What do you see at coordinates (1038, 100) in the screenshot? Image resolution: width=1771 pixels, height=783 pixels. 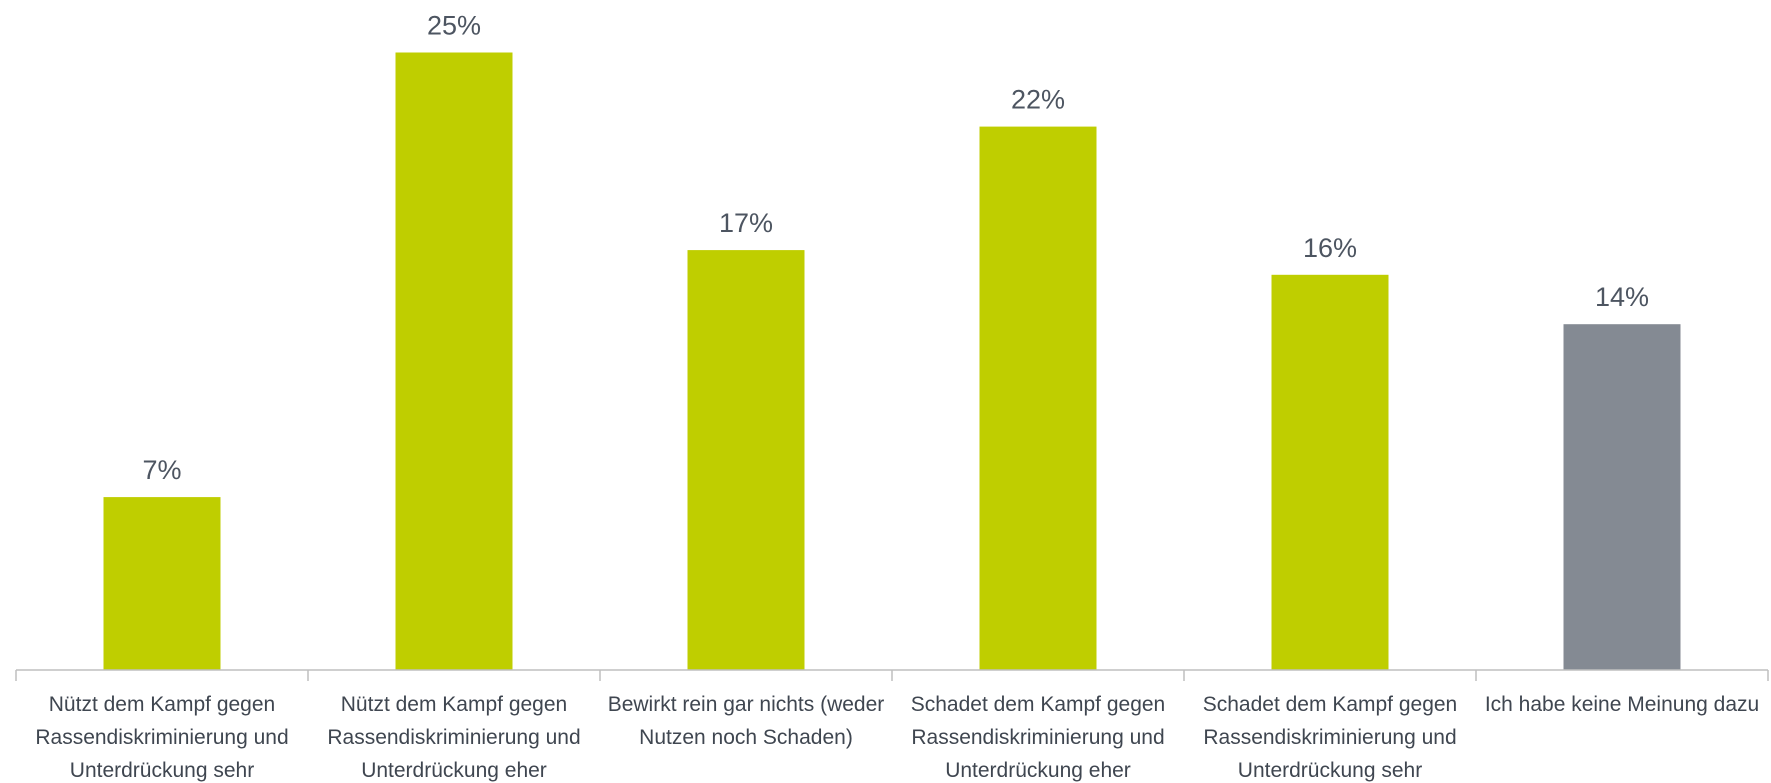 I see `value-label: 22%` at bounding box center [1038, 100].